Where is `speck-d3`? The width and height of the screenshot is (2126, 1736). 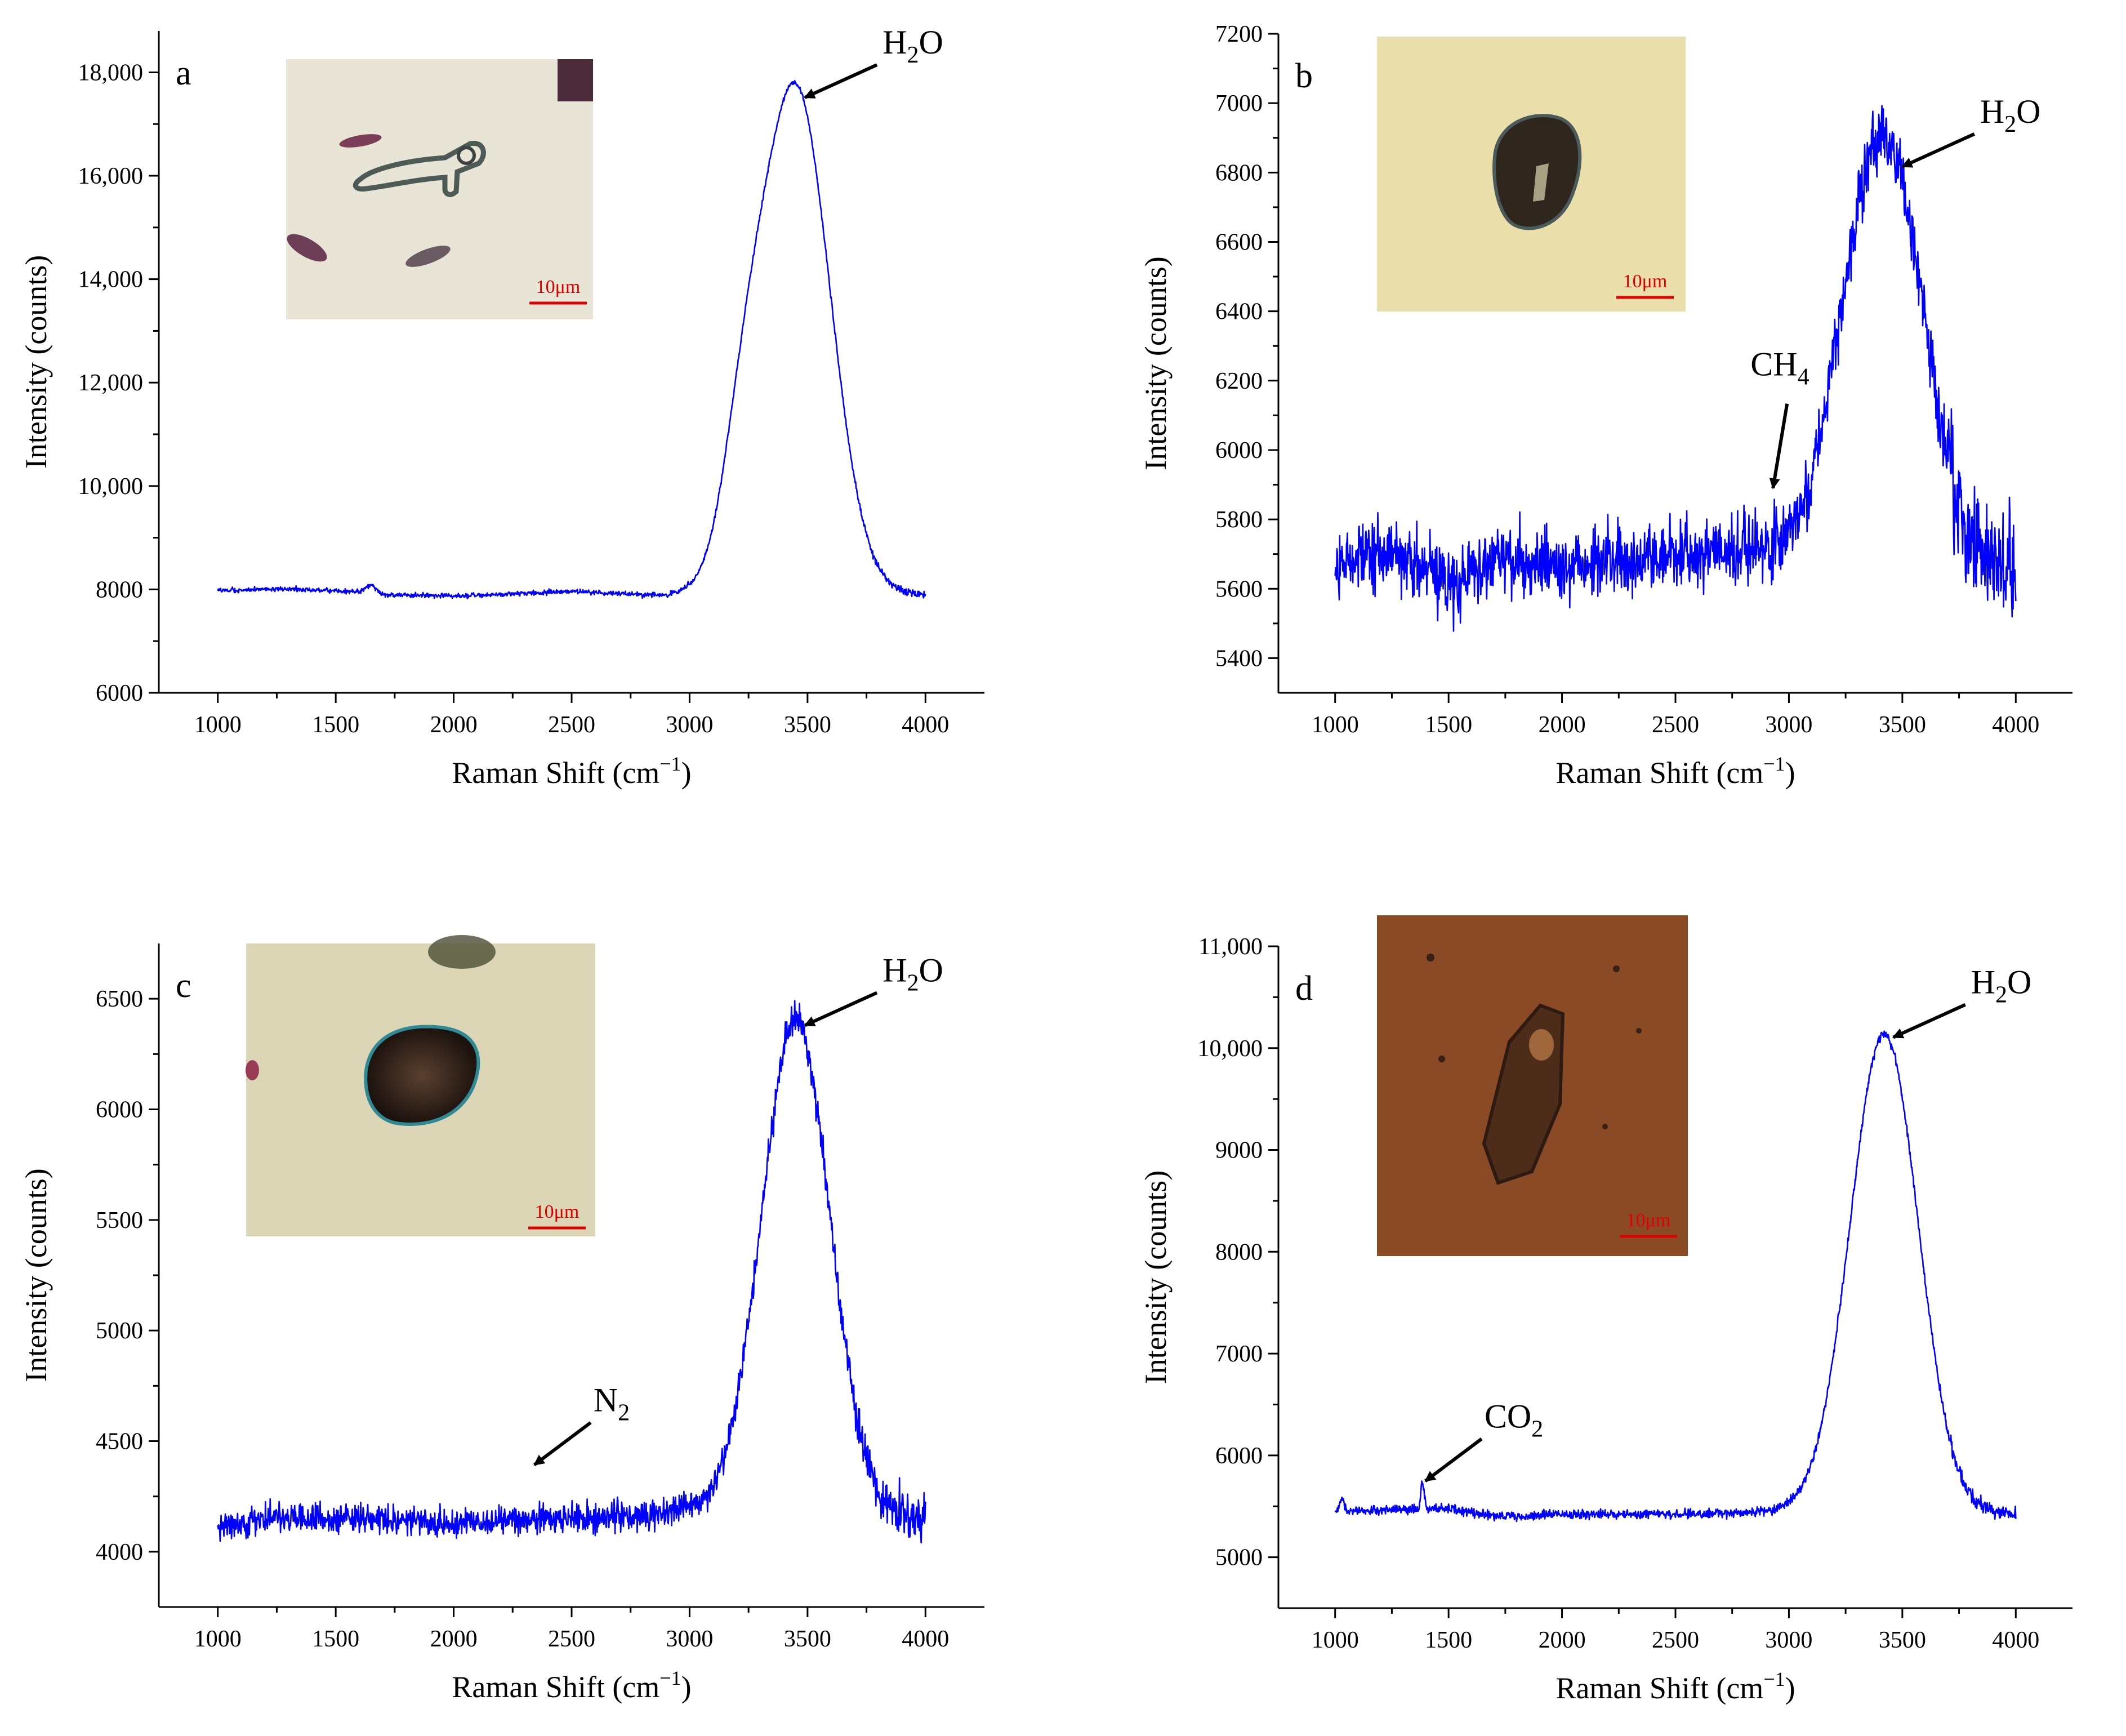 speck-d3 is located at coordinates (1639, 1031).